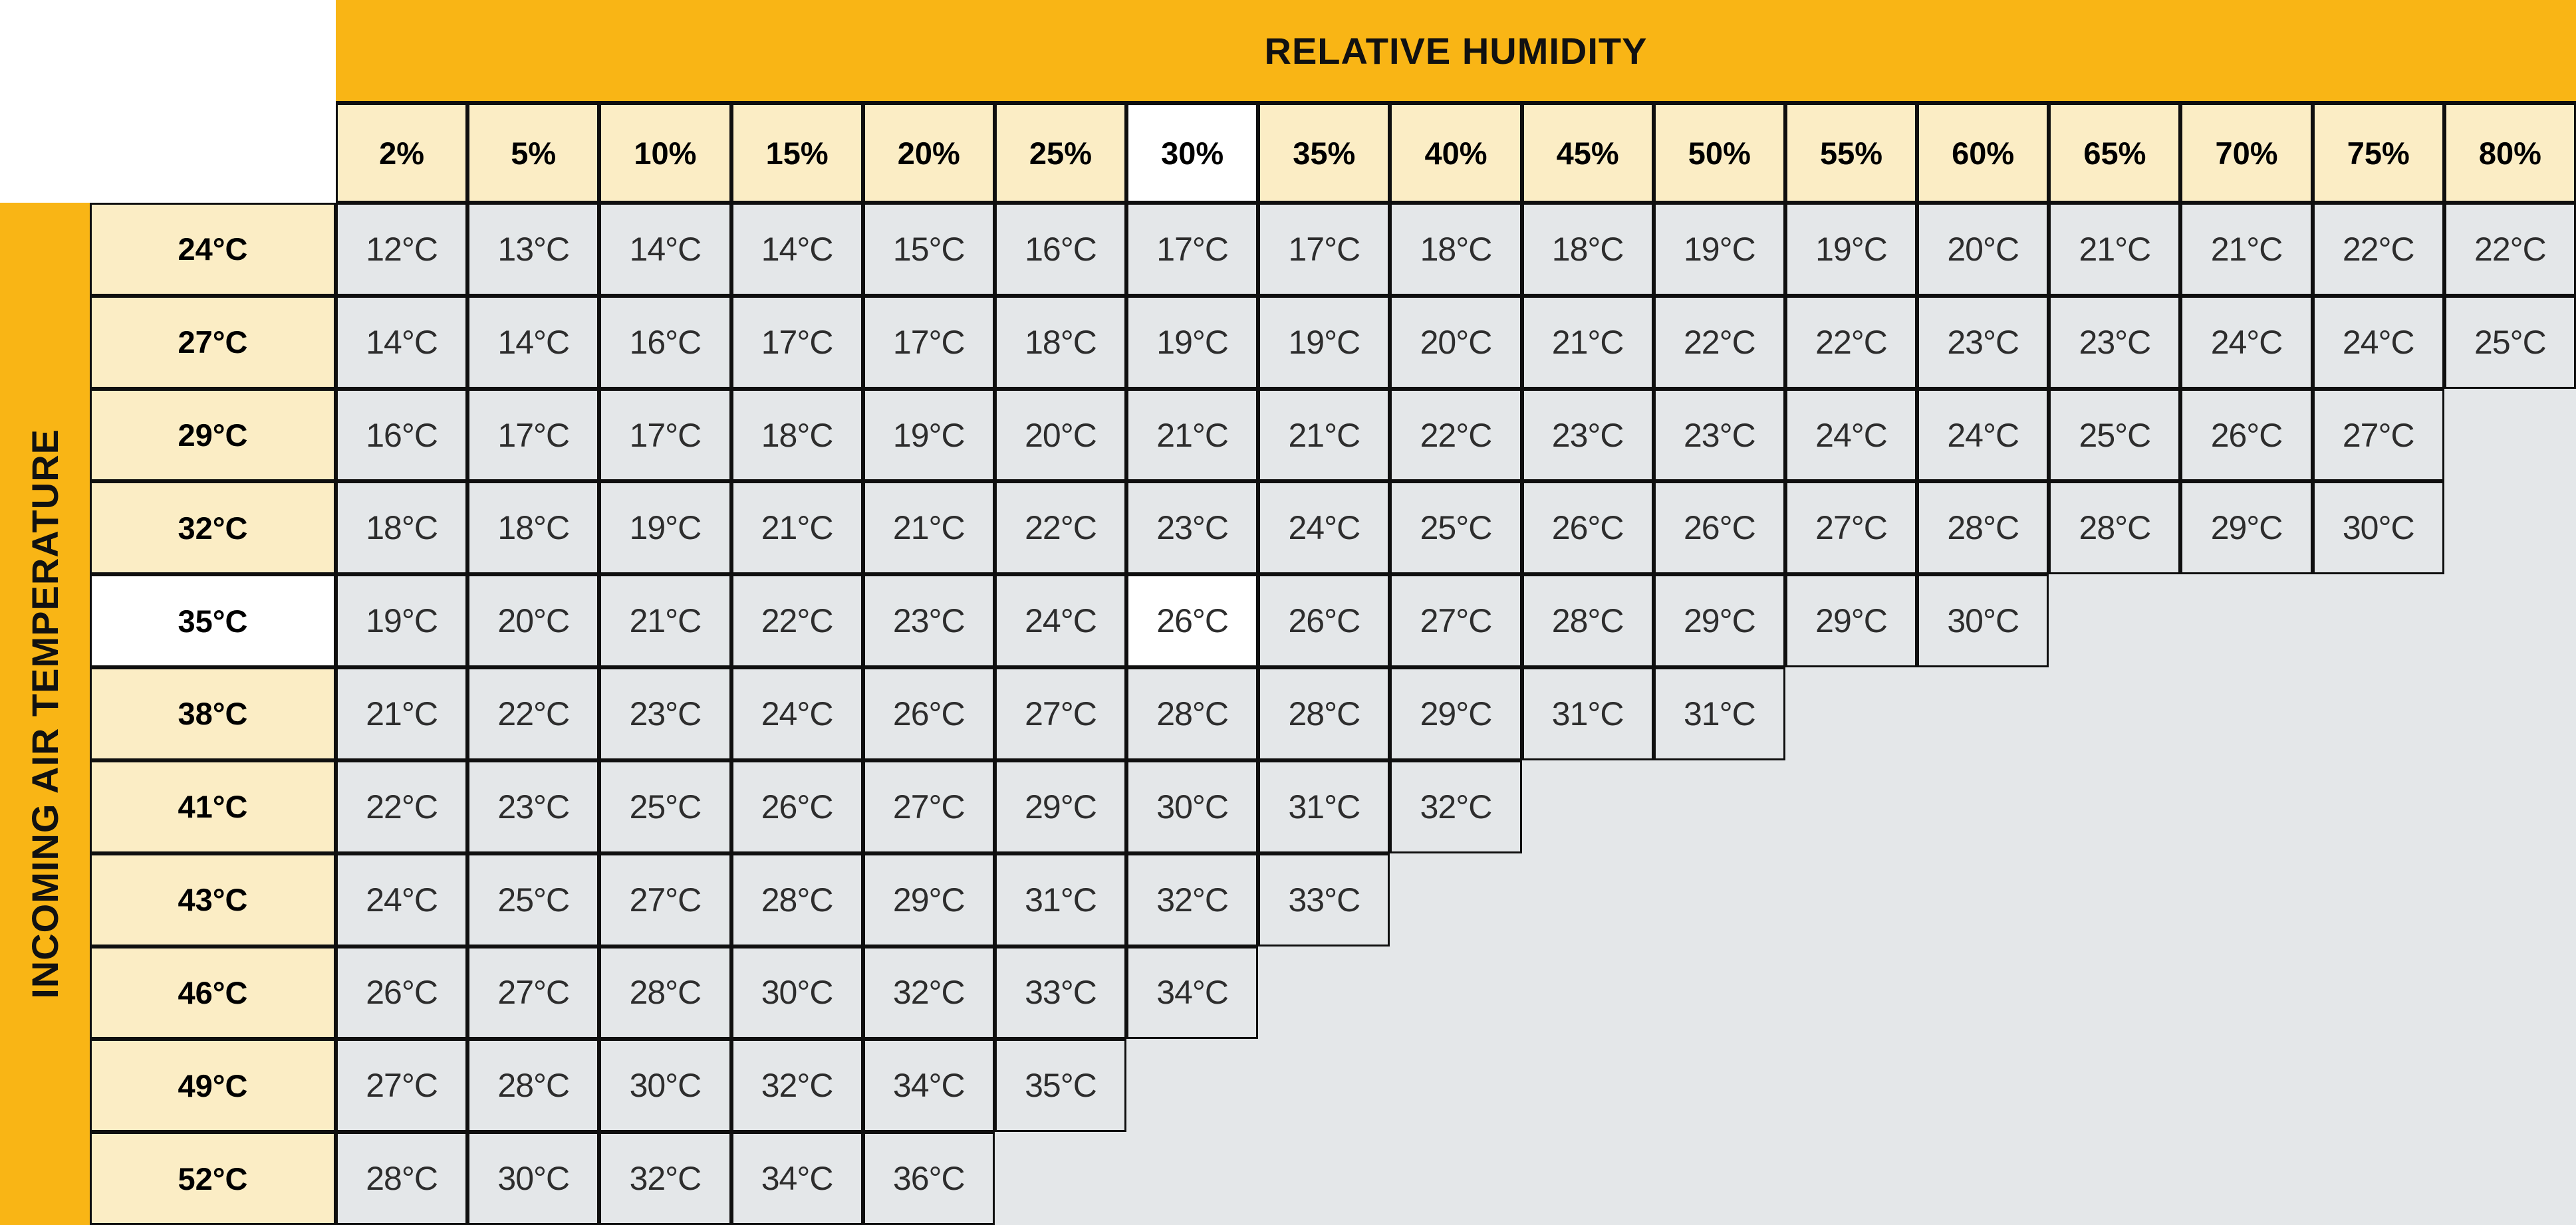 The height and width of the screenshot is (1225, 2576). I want to click on corner-spacer, so click(168, 101).